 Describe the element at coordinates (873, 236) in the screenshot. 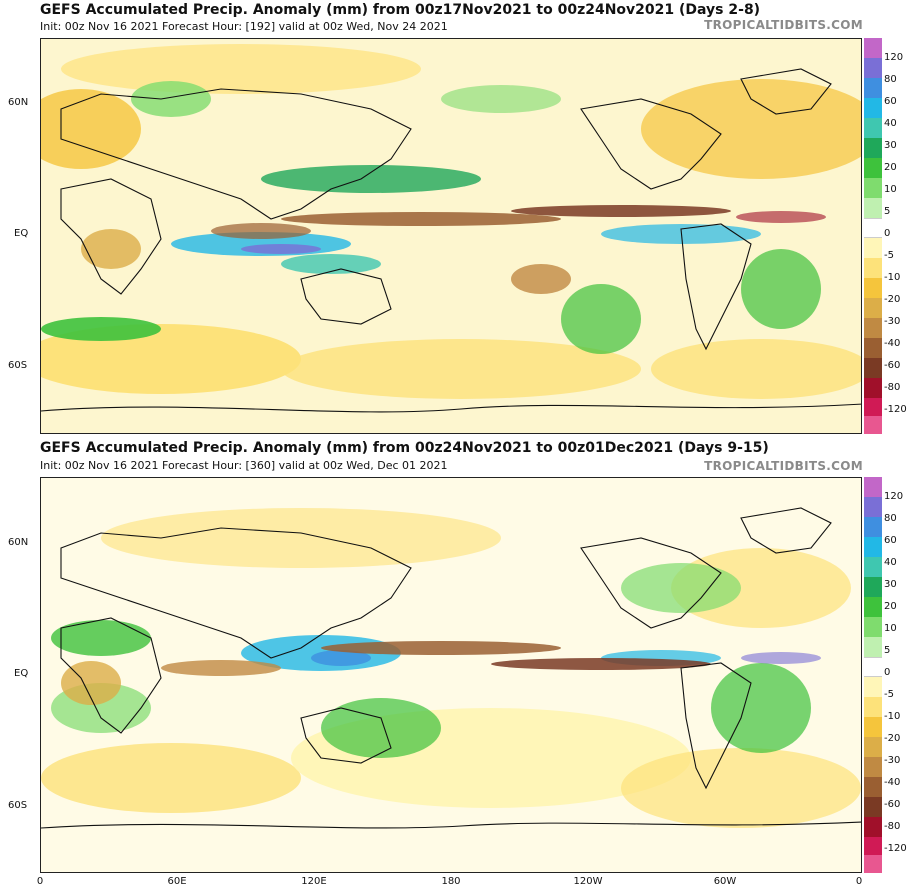

I see `panel1-colorbar` at that location.